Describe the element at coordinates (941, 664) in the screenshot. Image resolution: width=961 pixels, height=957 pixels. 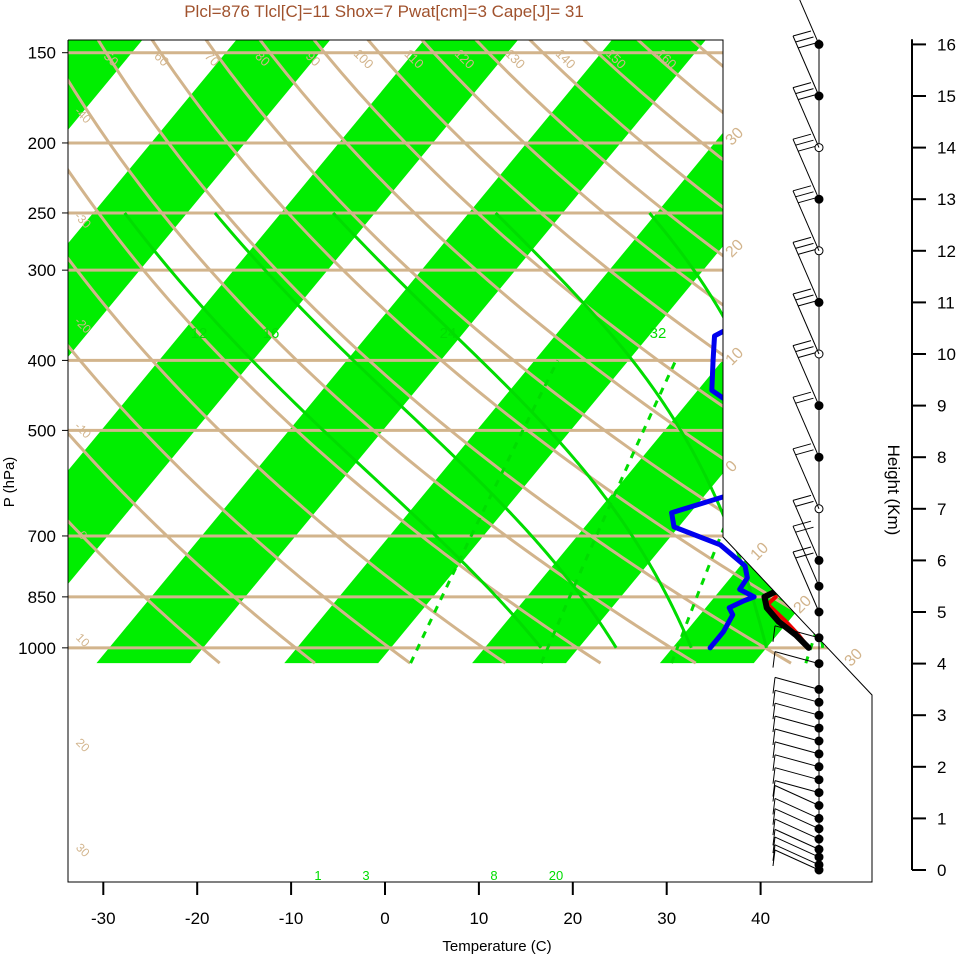
I see `height-tick-label: 4` at that location.